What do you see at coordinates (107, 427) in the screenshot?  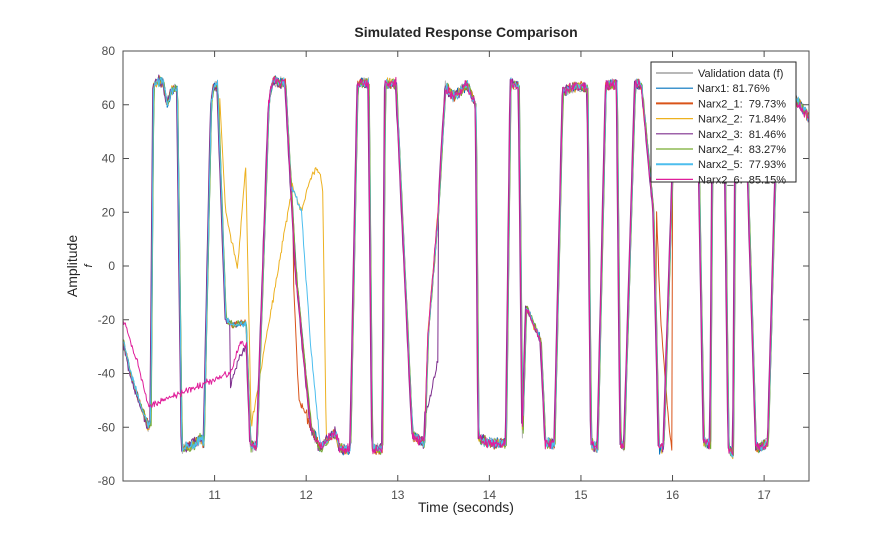 I see `y-tick-label: -60` at bounding box center [107, 427].